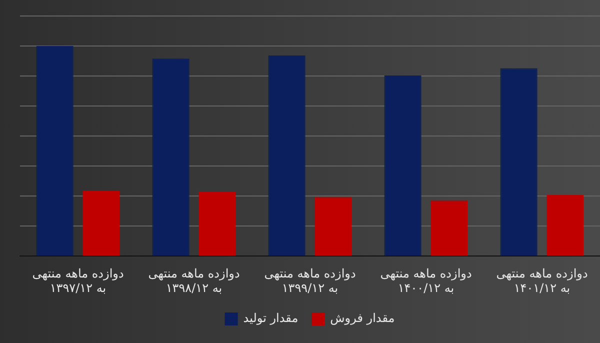 This screenshot has height=343, width=600. I want to click on x-tick-label: دوازده ماهه منتهی به ۱۳۹۸/۱۲, so click(194, 280).